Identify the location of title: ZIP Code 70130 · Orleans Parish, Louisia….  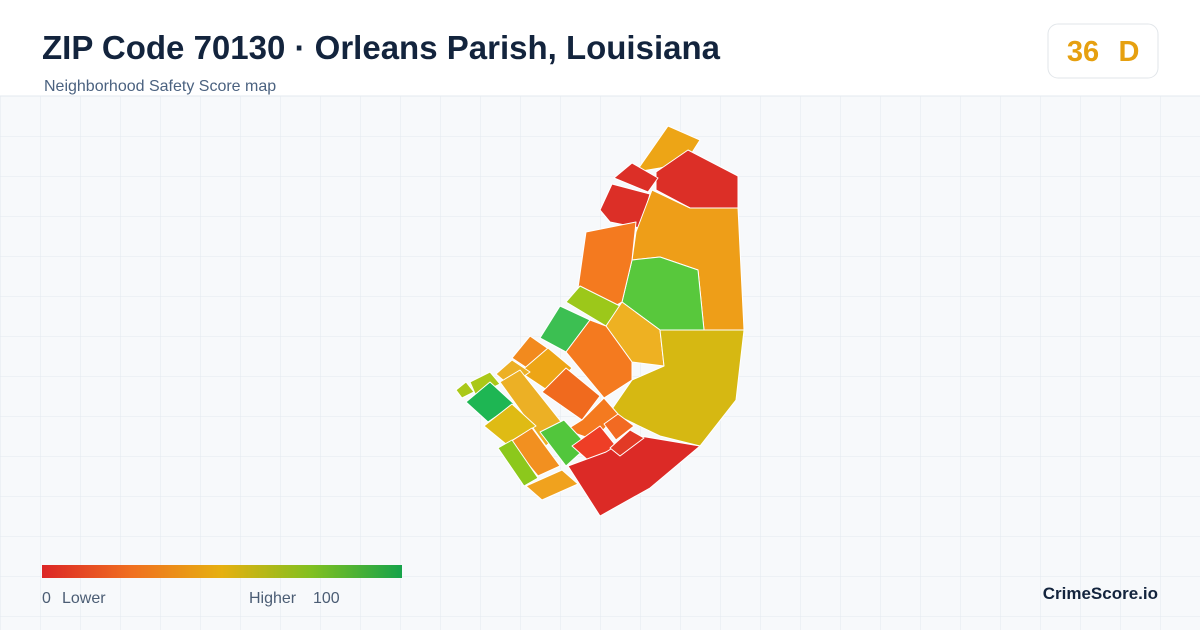
(381, 47).